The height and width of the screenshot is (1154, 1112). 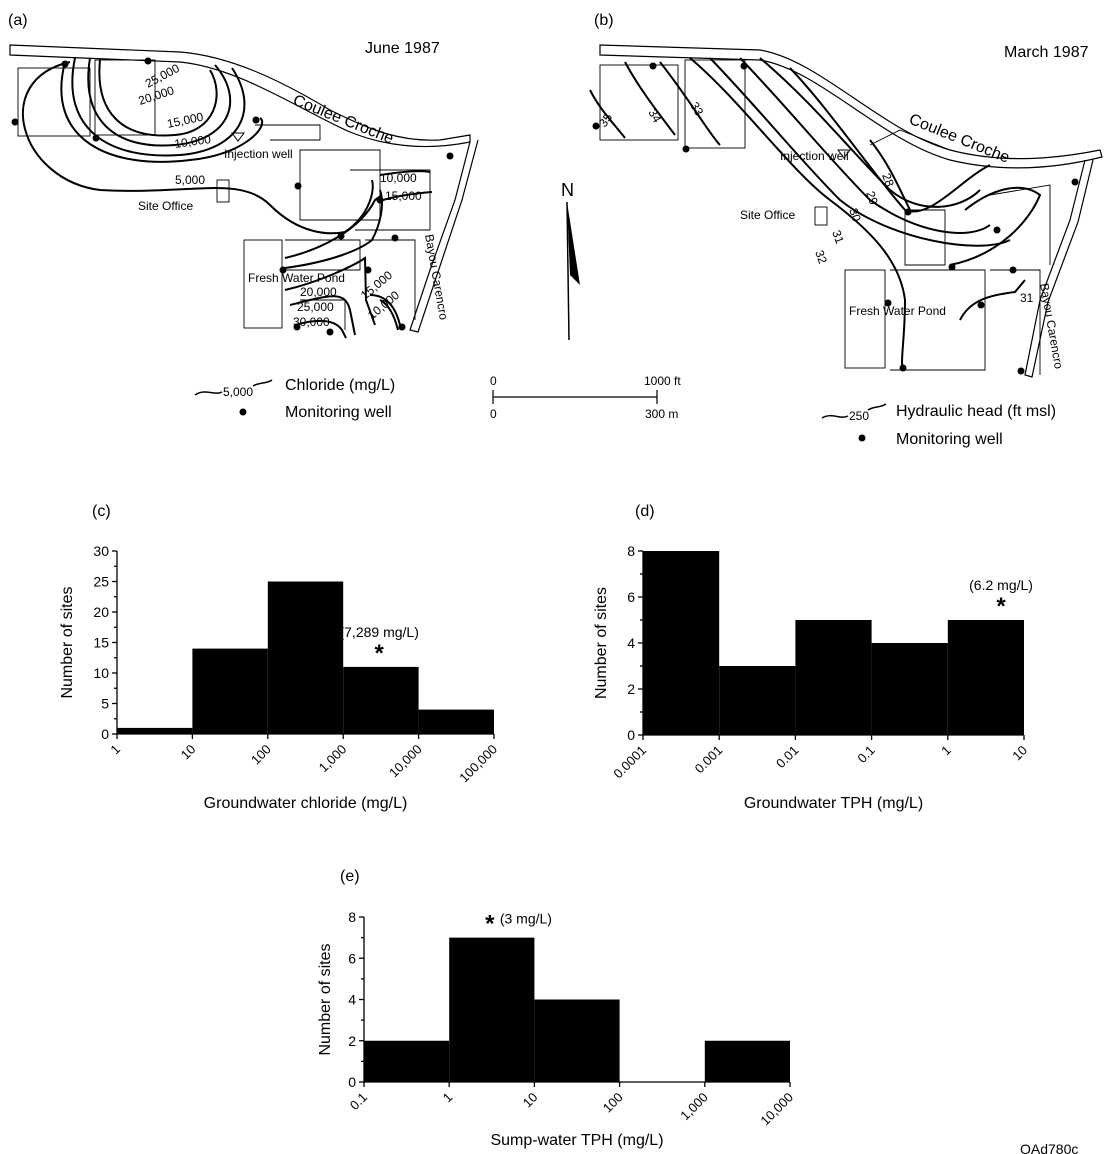 I want to click on scale-m-end: 300 m, so click(x=661, y=414).